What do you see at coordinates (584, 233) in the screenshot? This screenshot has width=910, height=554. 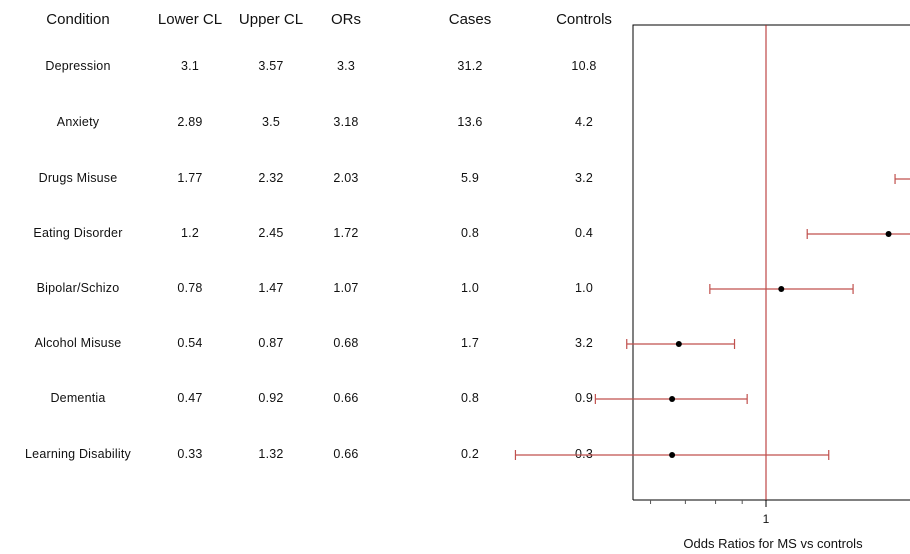 I see `table-cell: 0.4` at bounding box center [584, 233].